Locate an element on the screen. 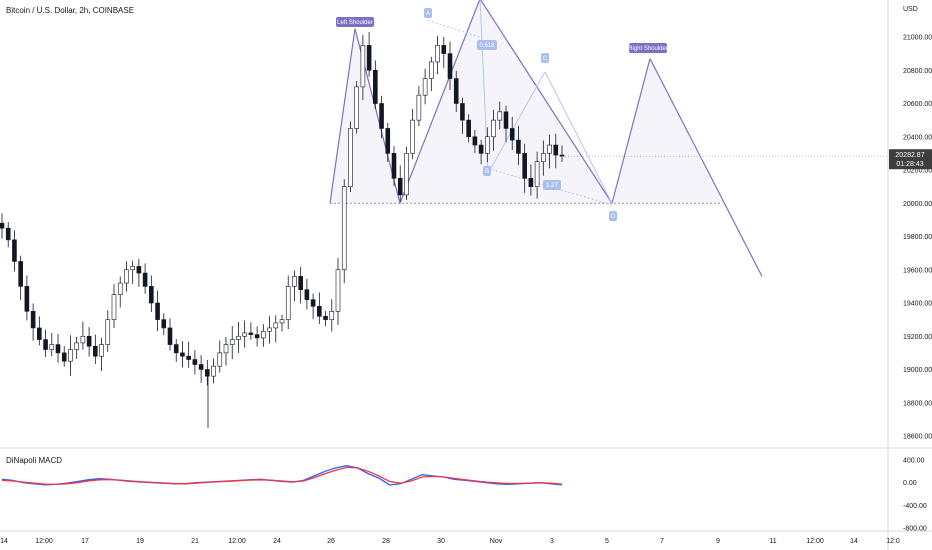 The width and height of the screenshot is (932, 550). point-c-label-badge is located at coordinates (545, 58).